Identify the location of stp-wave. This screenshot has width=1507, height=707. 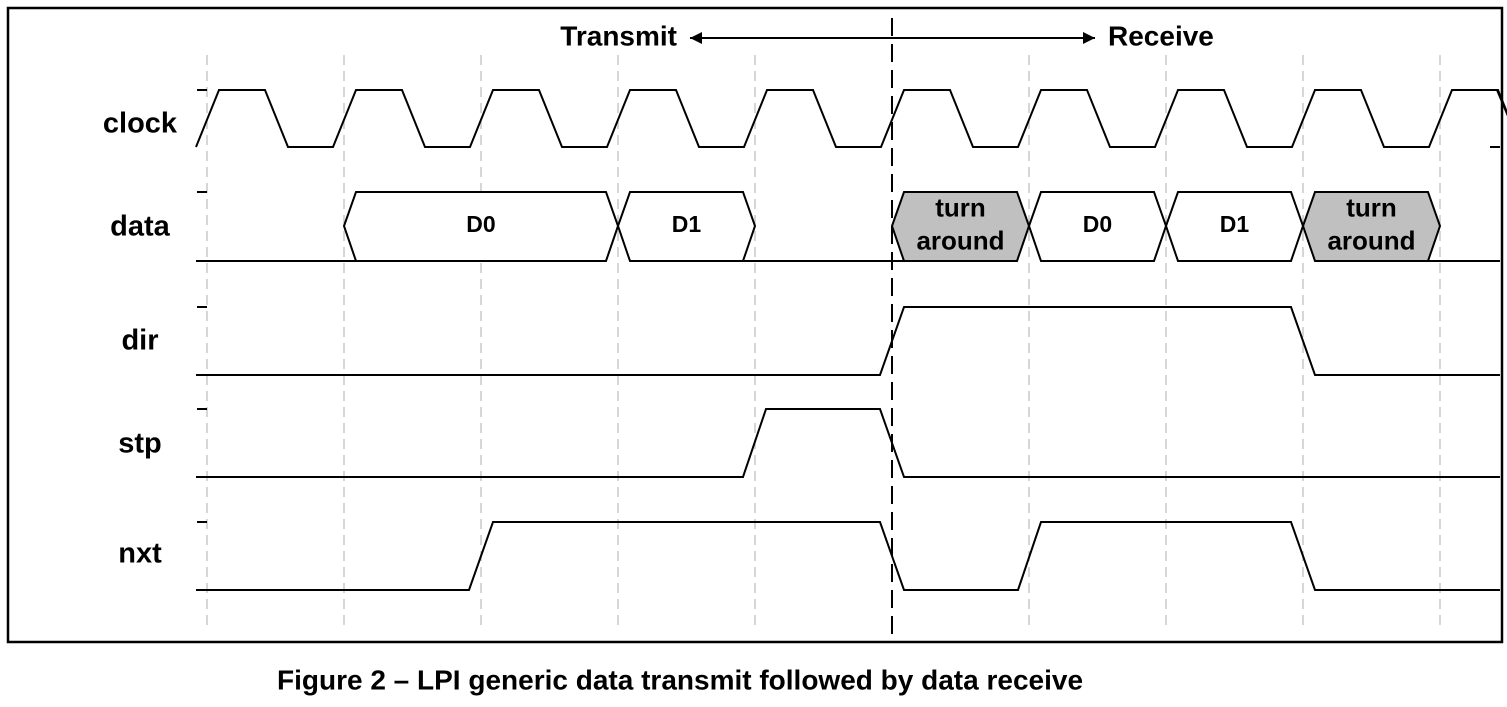
(846, 443).